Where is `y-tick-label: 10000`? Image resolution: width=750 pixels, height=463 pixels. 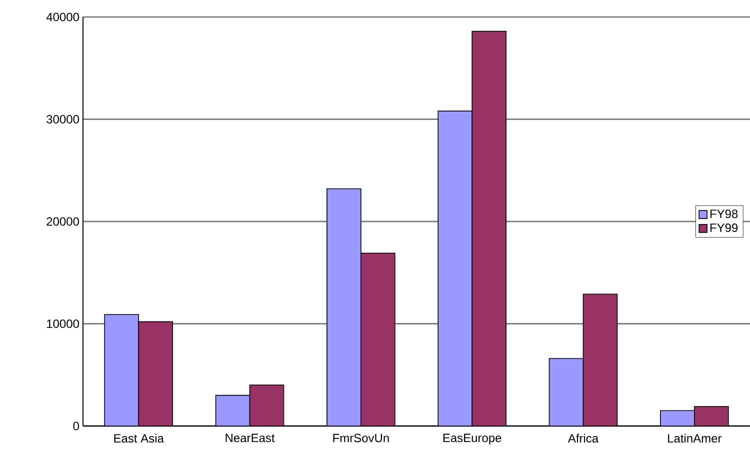 y-tick-label: 10000 is located at coordinates (63, 323).